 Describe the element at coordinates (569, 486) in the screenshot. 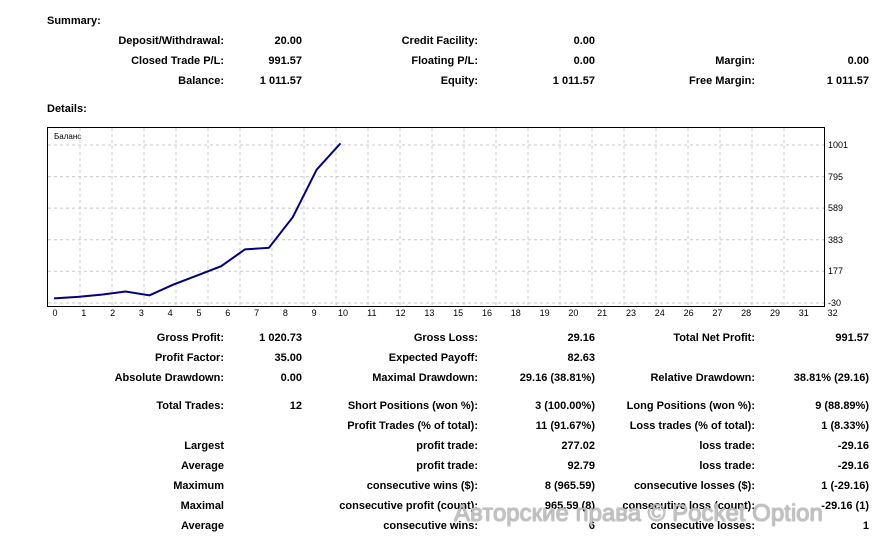

I see `details-value: 8 (965.59)` at that location.